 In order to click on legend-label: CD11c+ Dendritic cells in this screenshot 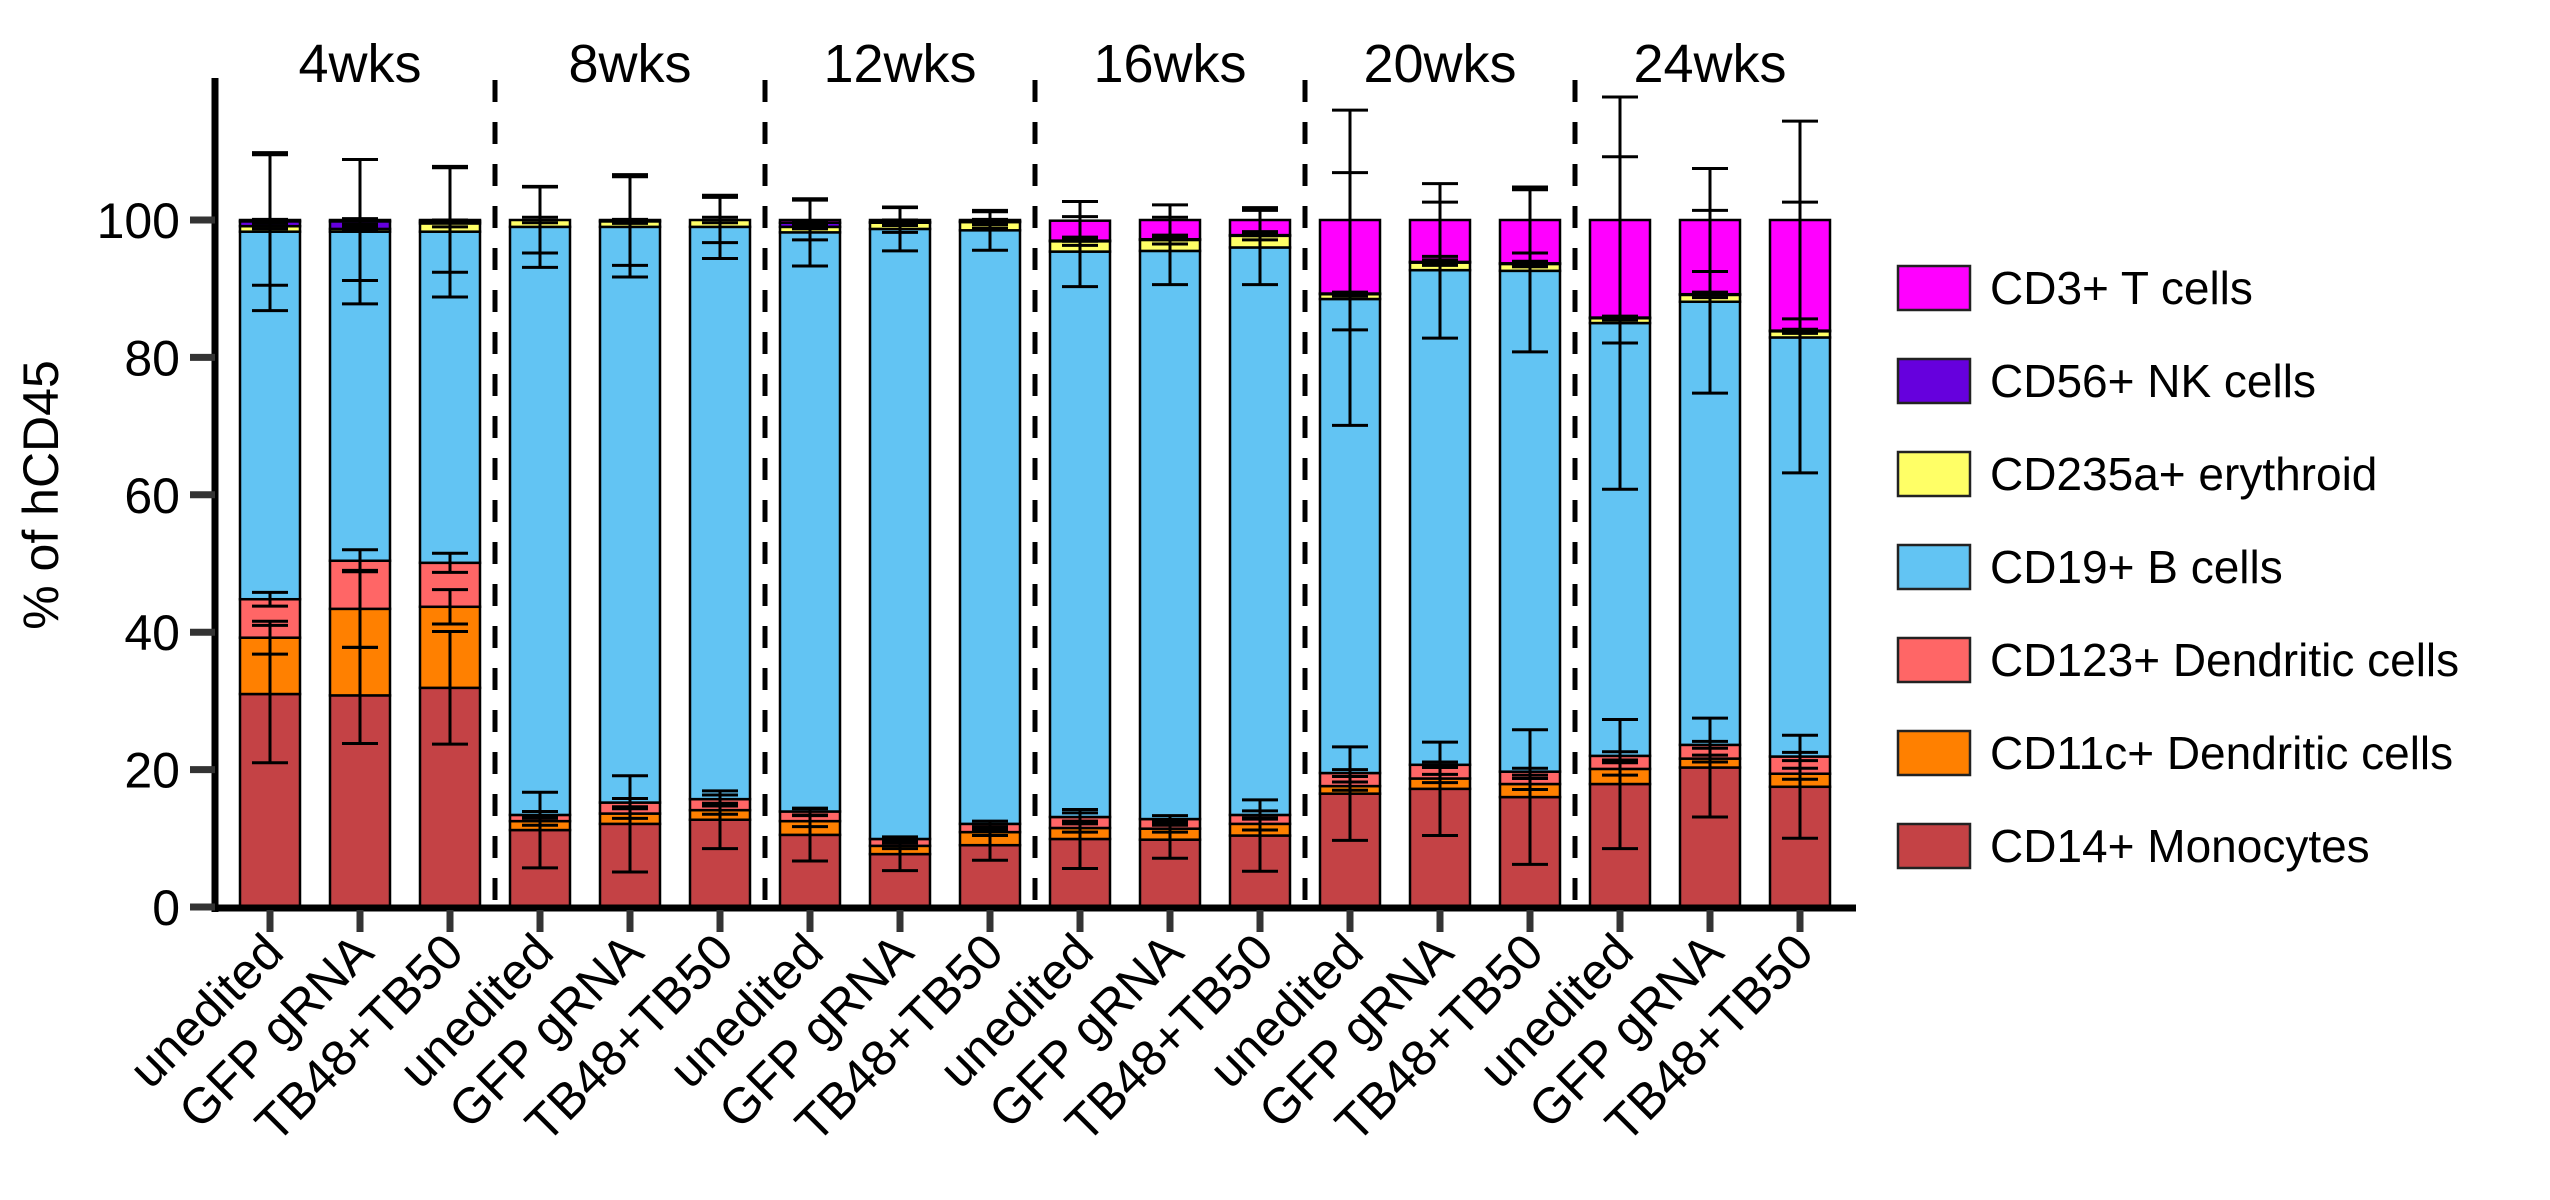, I will do `click(2221, 753)`.